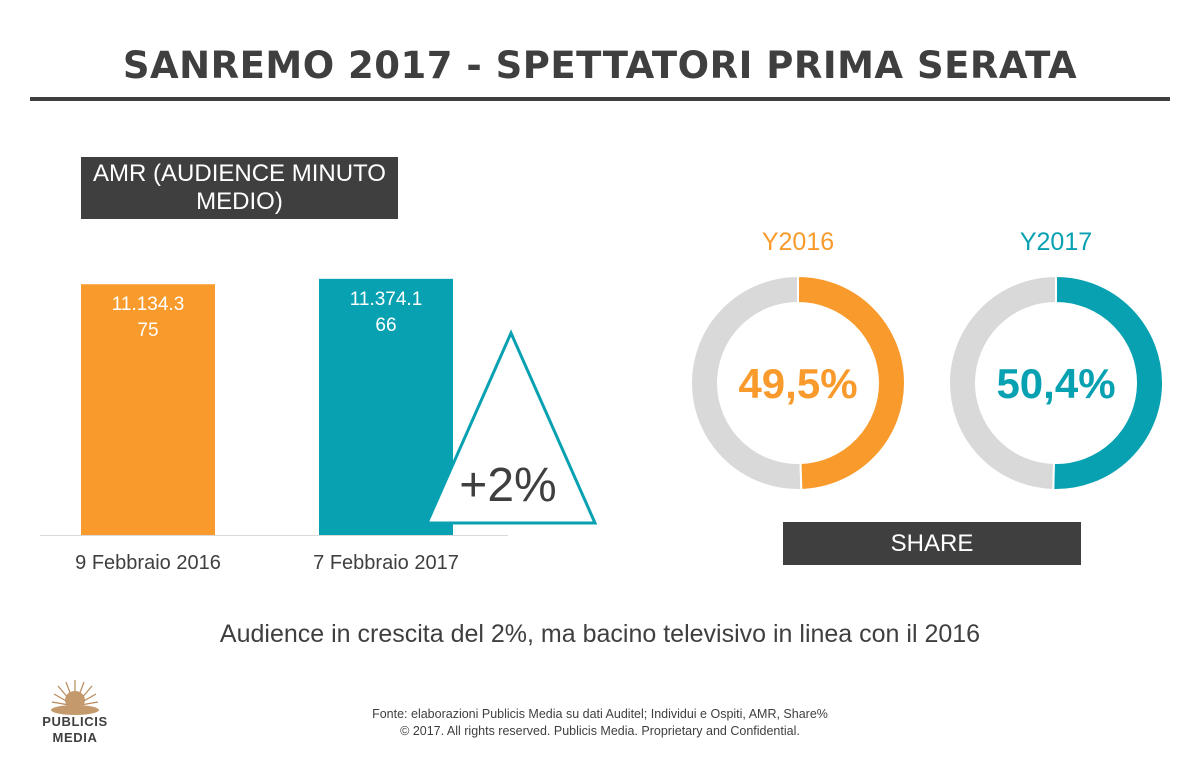  I want to click on share-donut-charts: Y2016 49,5% Y2017 50,4%, so click(927, 359).